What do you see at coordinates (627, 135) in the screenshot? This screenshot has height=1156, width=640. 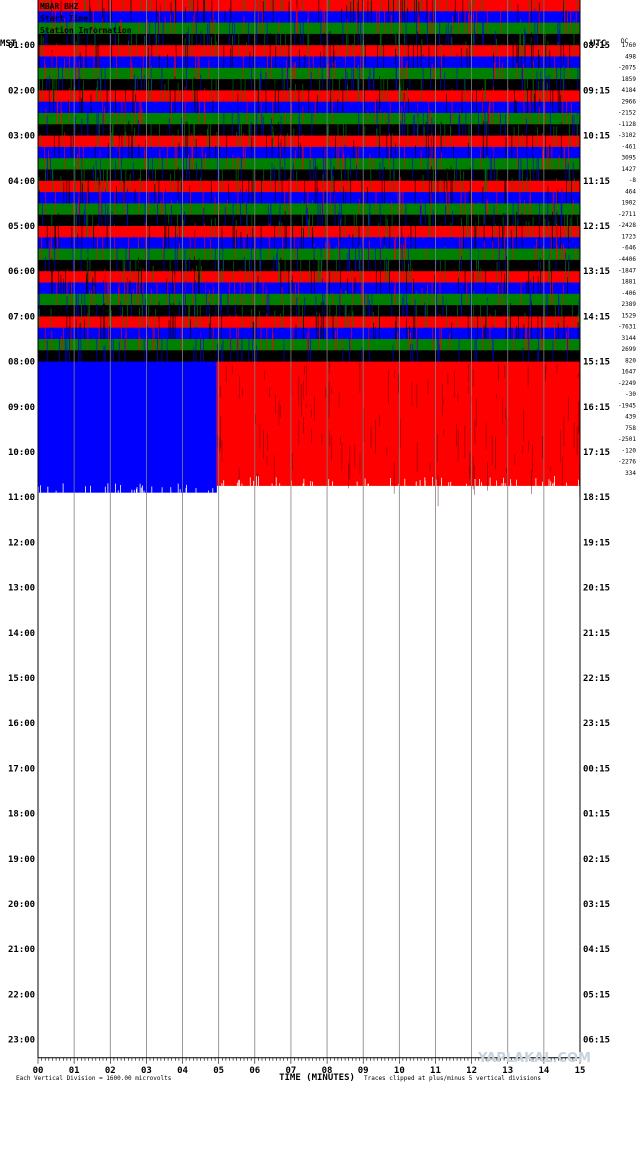 I see `row-mean-value: -3102` at bounding box center [627, 135].